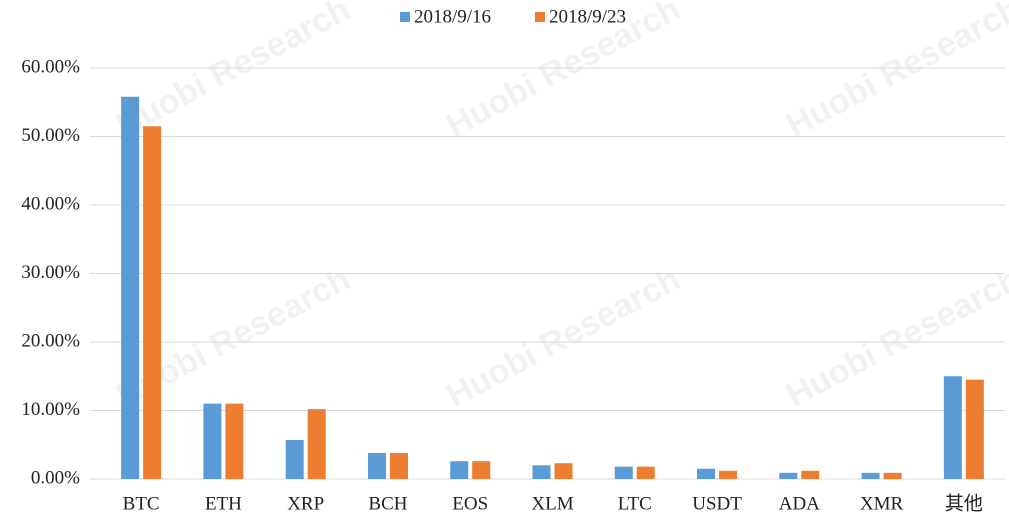  What do you see at coordinates (717, 503) in the screenshot?
I see `x-tick-label: USDT` at bounding box center [717, 503].